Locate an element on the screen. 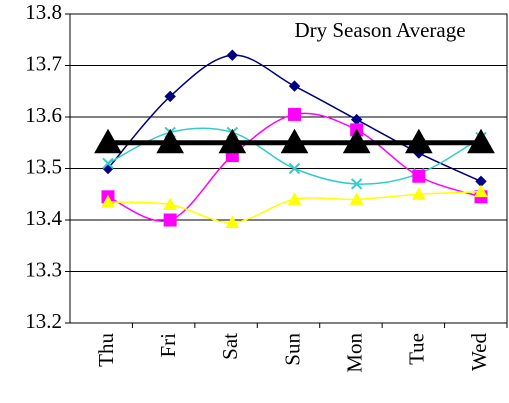 The width and height of the screenshot is (509, 403). y-tick-label: 13.5 is located at coordinates (43, 166).